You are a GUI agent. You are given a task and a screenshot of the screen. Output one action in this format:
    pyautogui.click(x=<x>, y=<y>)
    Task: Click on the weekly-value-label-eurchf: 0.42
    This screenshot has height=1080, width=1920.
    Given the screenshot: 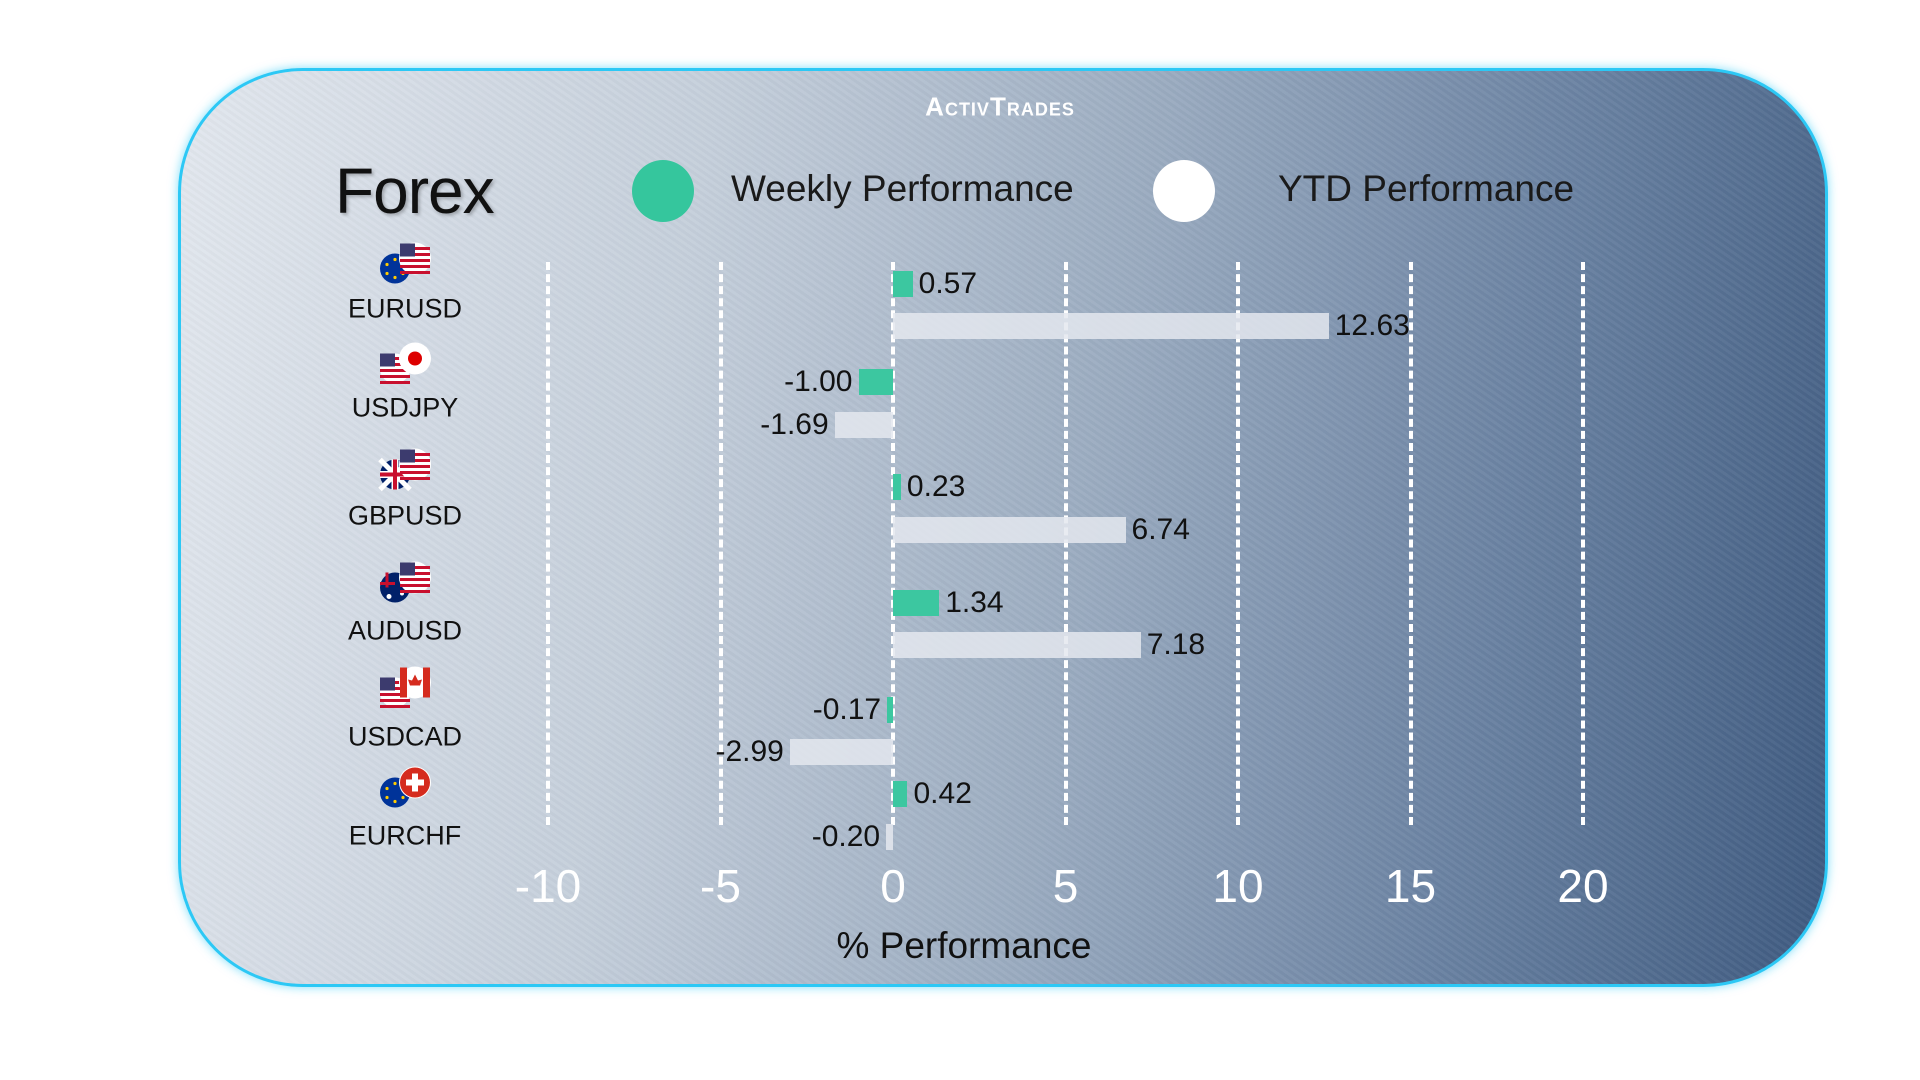 What is the action you would take?
    pyautogui.click(x=942, y=793)
    